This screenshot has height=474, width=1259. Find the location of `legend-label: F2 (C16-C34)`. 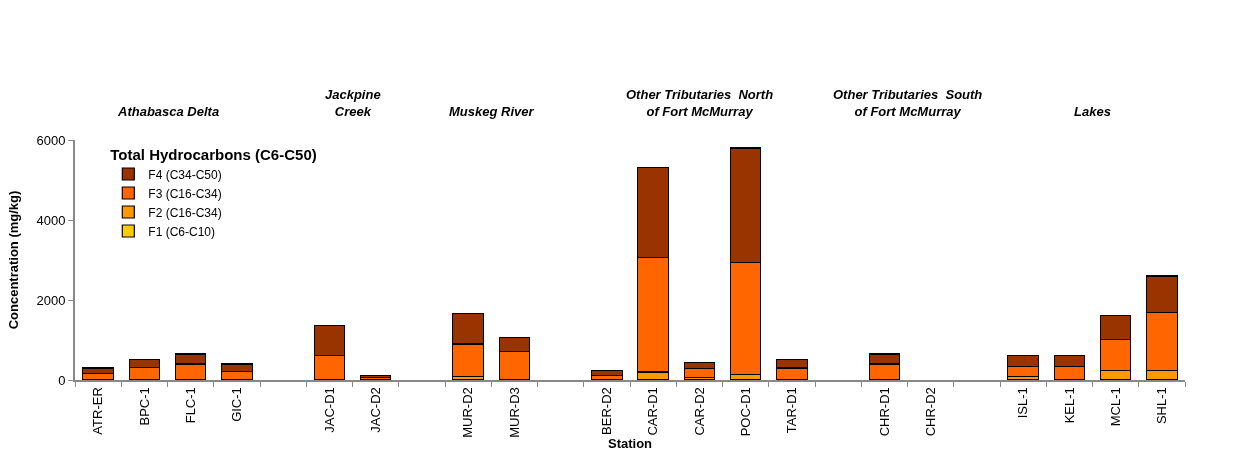

legend-label: F2 (C16-C34) is located at coordinates (185, 212).